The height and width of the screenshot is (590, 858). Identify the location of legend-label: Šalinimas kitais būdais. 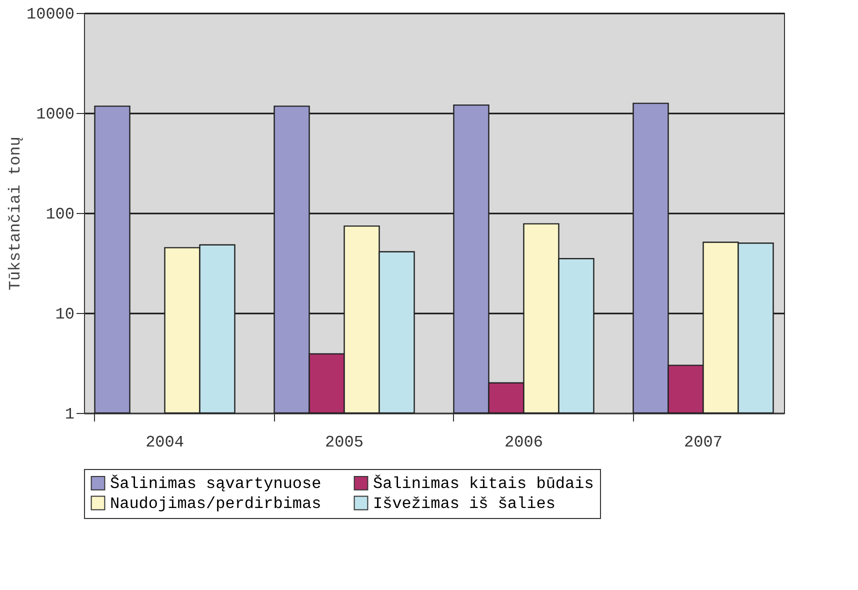
(483, 484).